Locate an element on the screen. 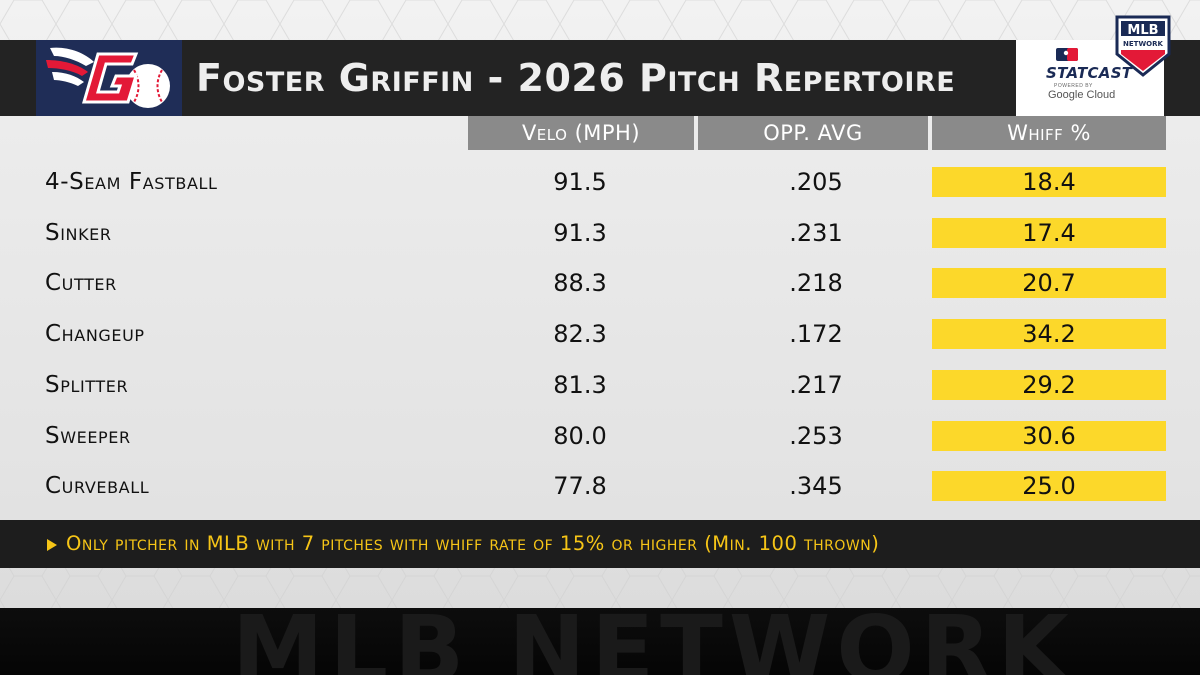  velo-value: 82.3 is located at coordinates (580, 334).